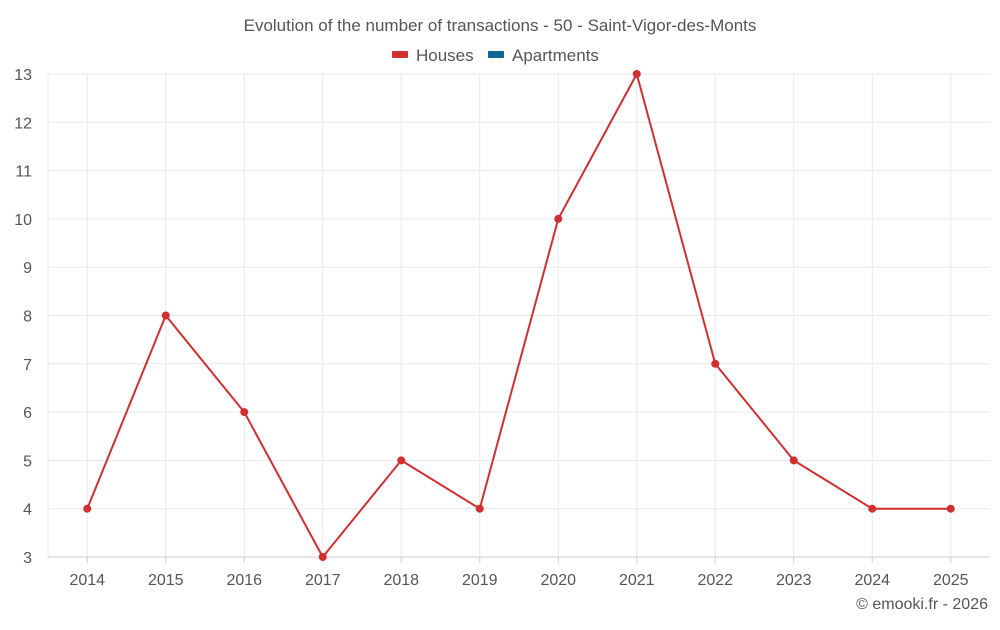  What do you see at coordinates (794, 580) in the screenshot?
I see `x-tick-label: 2023` at bounding box center [794, 580].